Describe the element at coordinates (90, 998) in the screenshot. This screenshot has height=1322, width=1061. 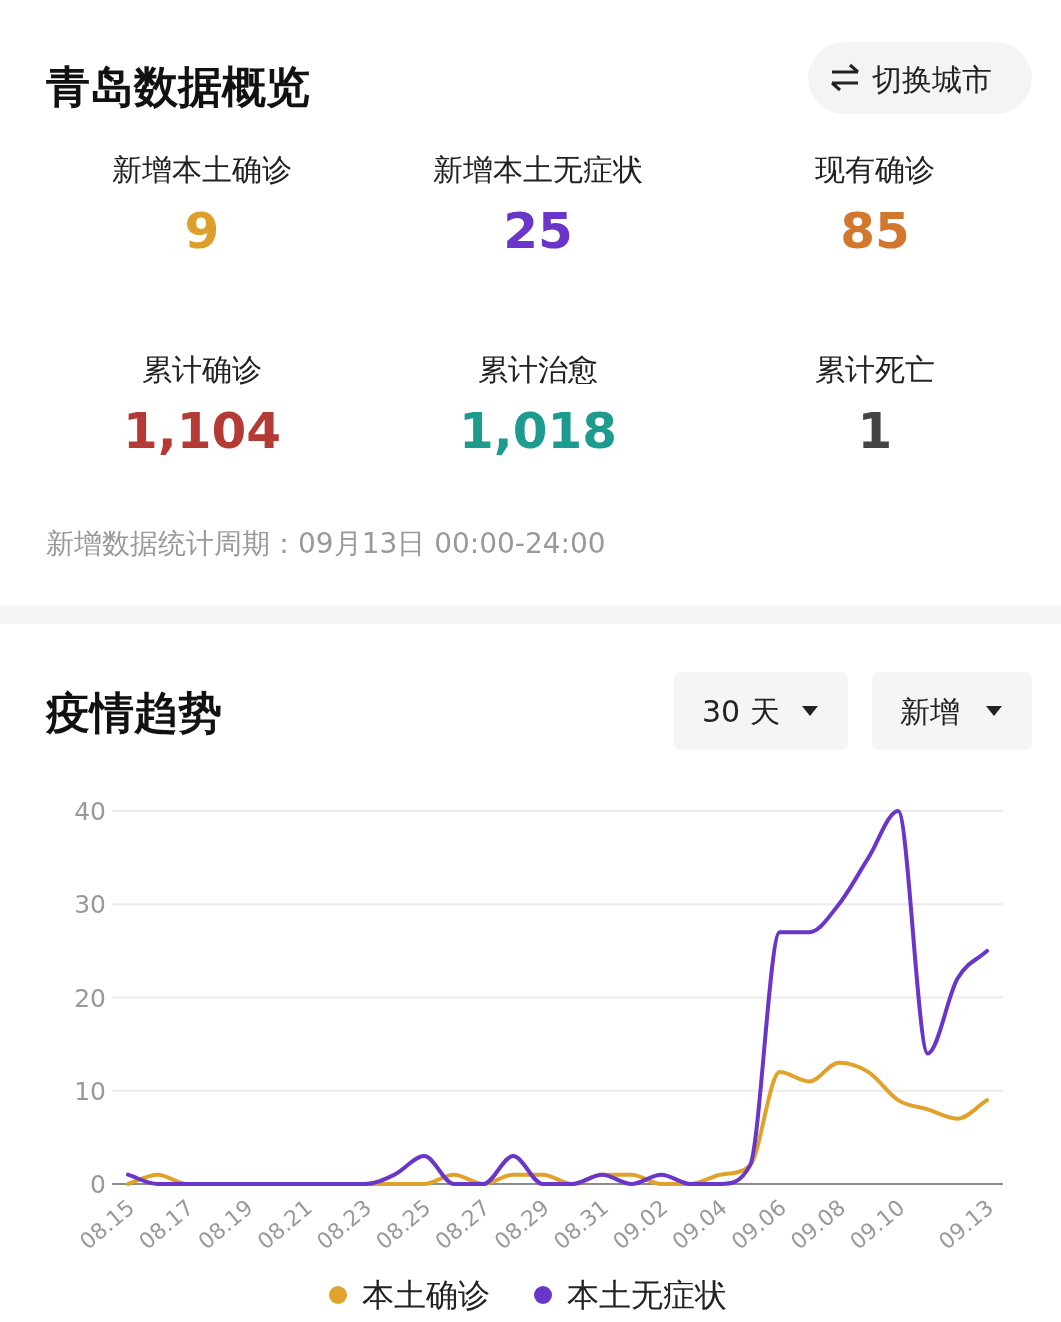
I see `y-tick-label: 20` at that location.